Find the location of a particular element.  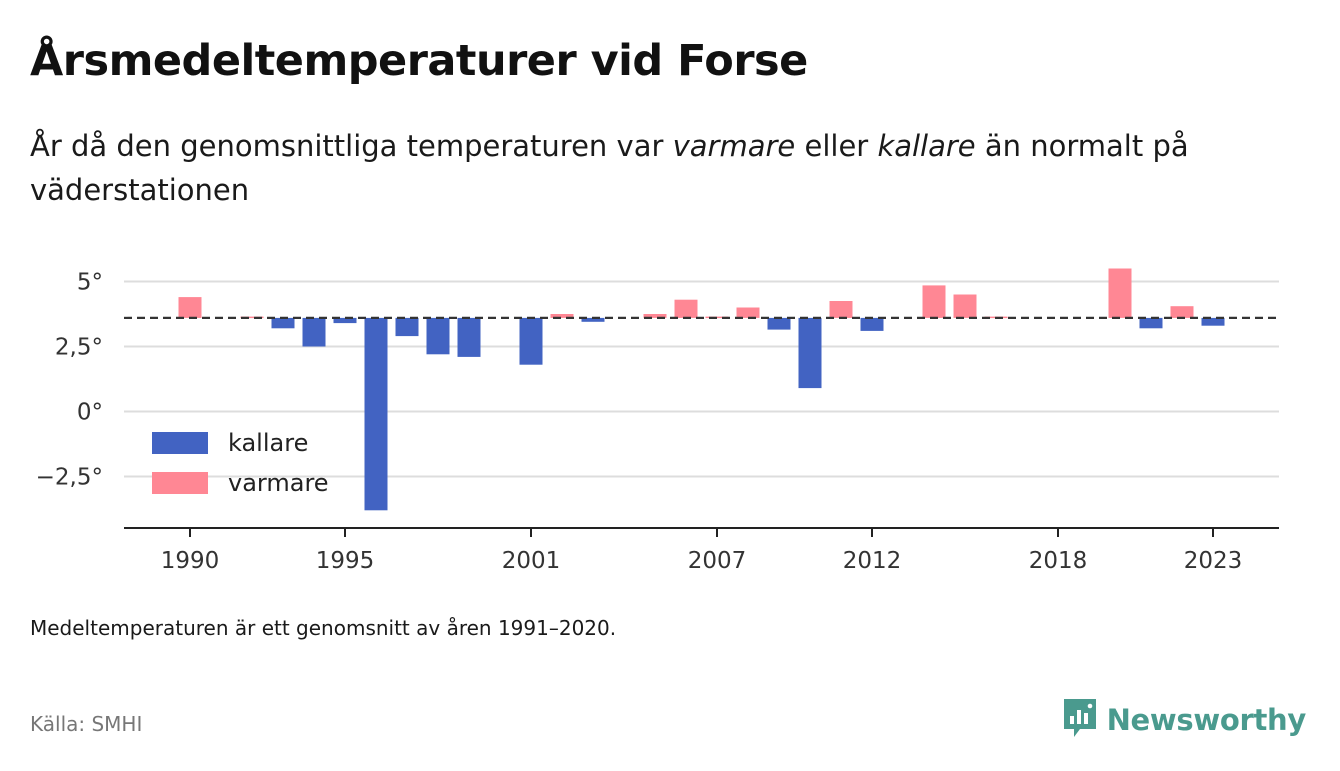

x-tick-label: 1990 is located at coordinates (190, 561).